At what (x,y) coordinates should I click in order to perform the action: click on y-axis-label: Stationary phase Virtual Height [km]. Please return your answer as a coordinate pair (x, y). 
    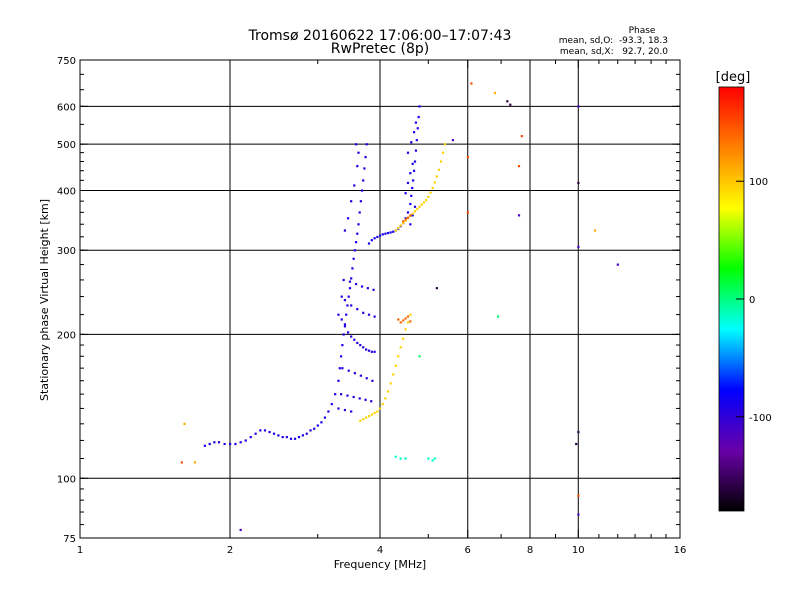
    Looking at the image, I should click on (44, 300).